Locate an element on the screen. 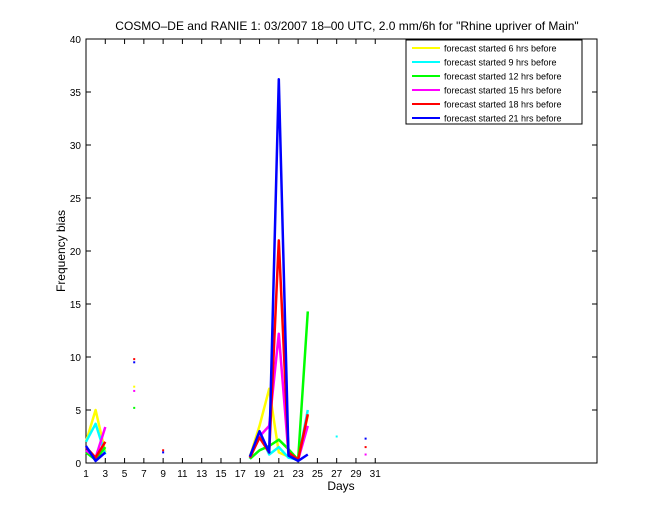 The image size is (660, 520). y-axis-tick-labels: 0 5 10 15 20 25 30 35 40 is located at coordinates (76, 252).